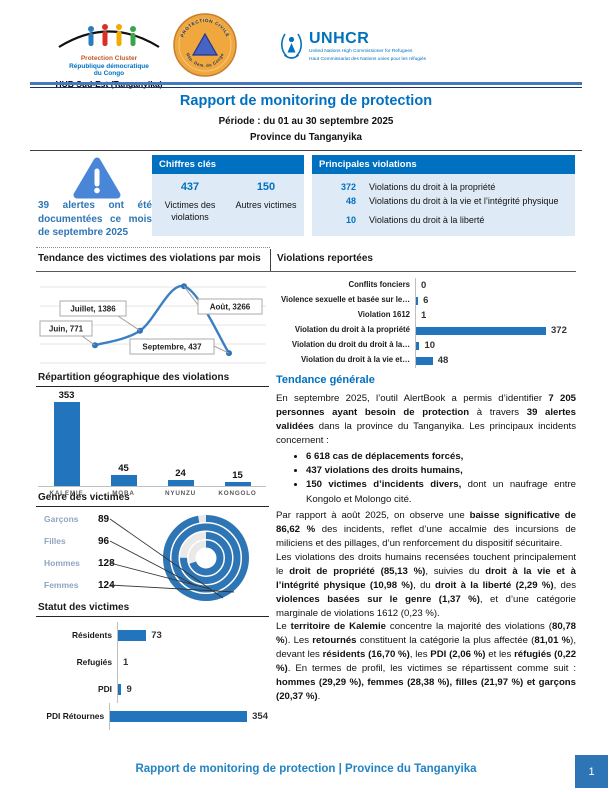 Image resolution: width=612 pixels, height=792 pixels. I want to click on bar-slot: 15, so click(237, 478).